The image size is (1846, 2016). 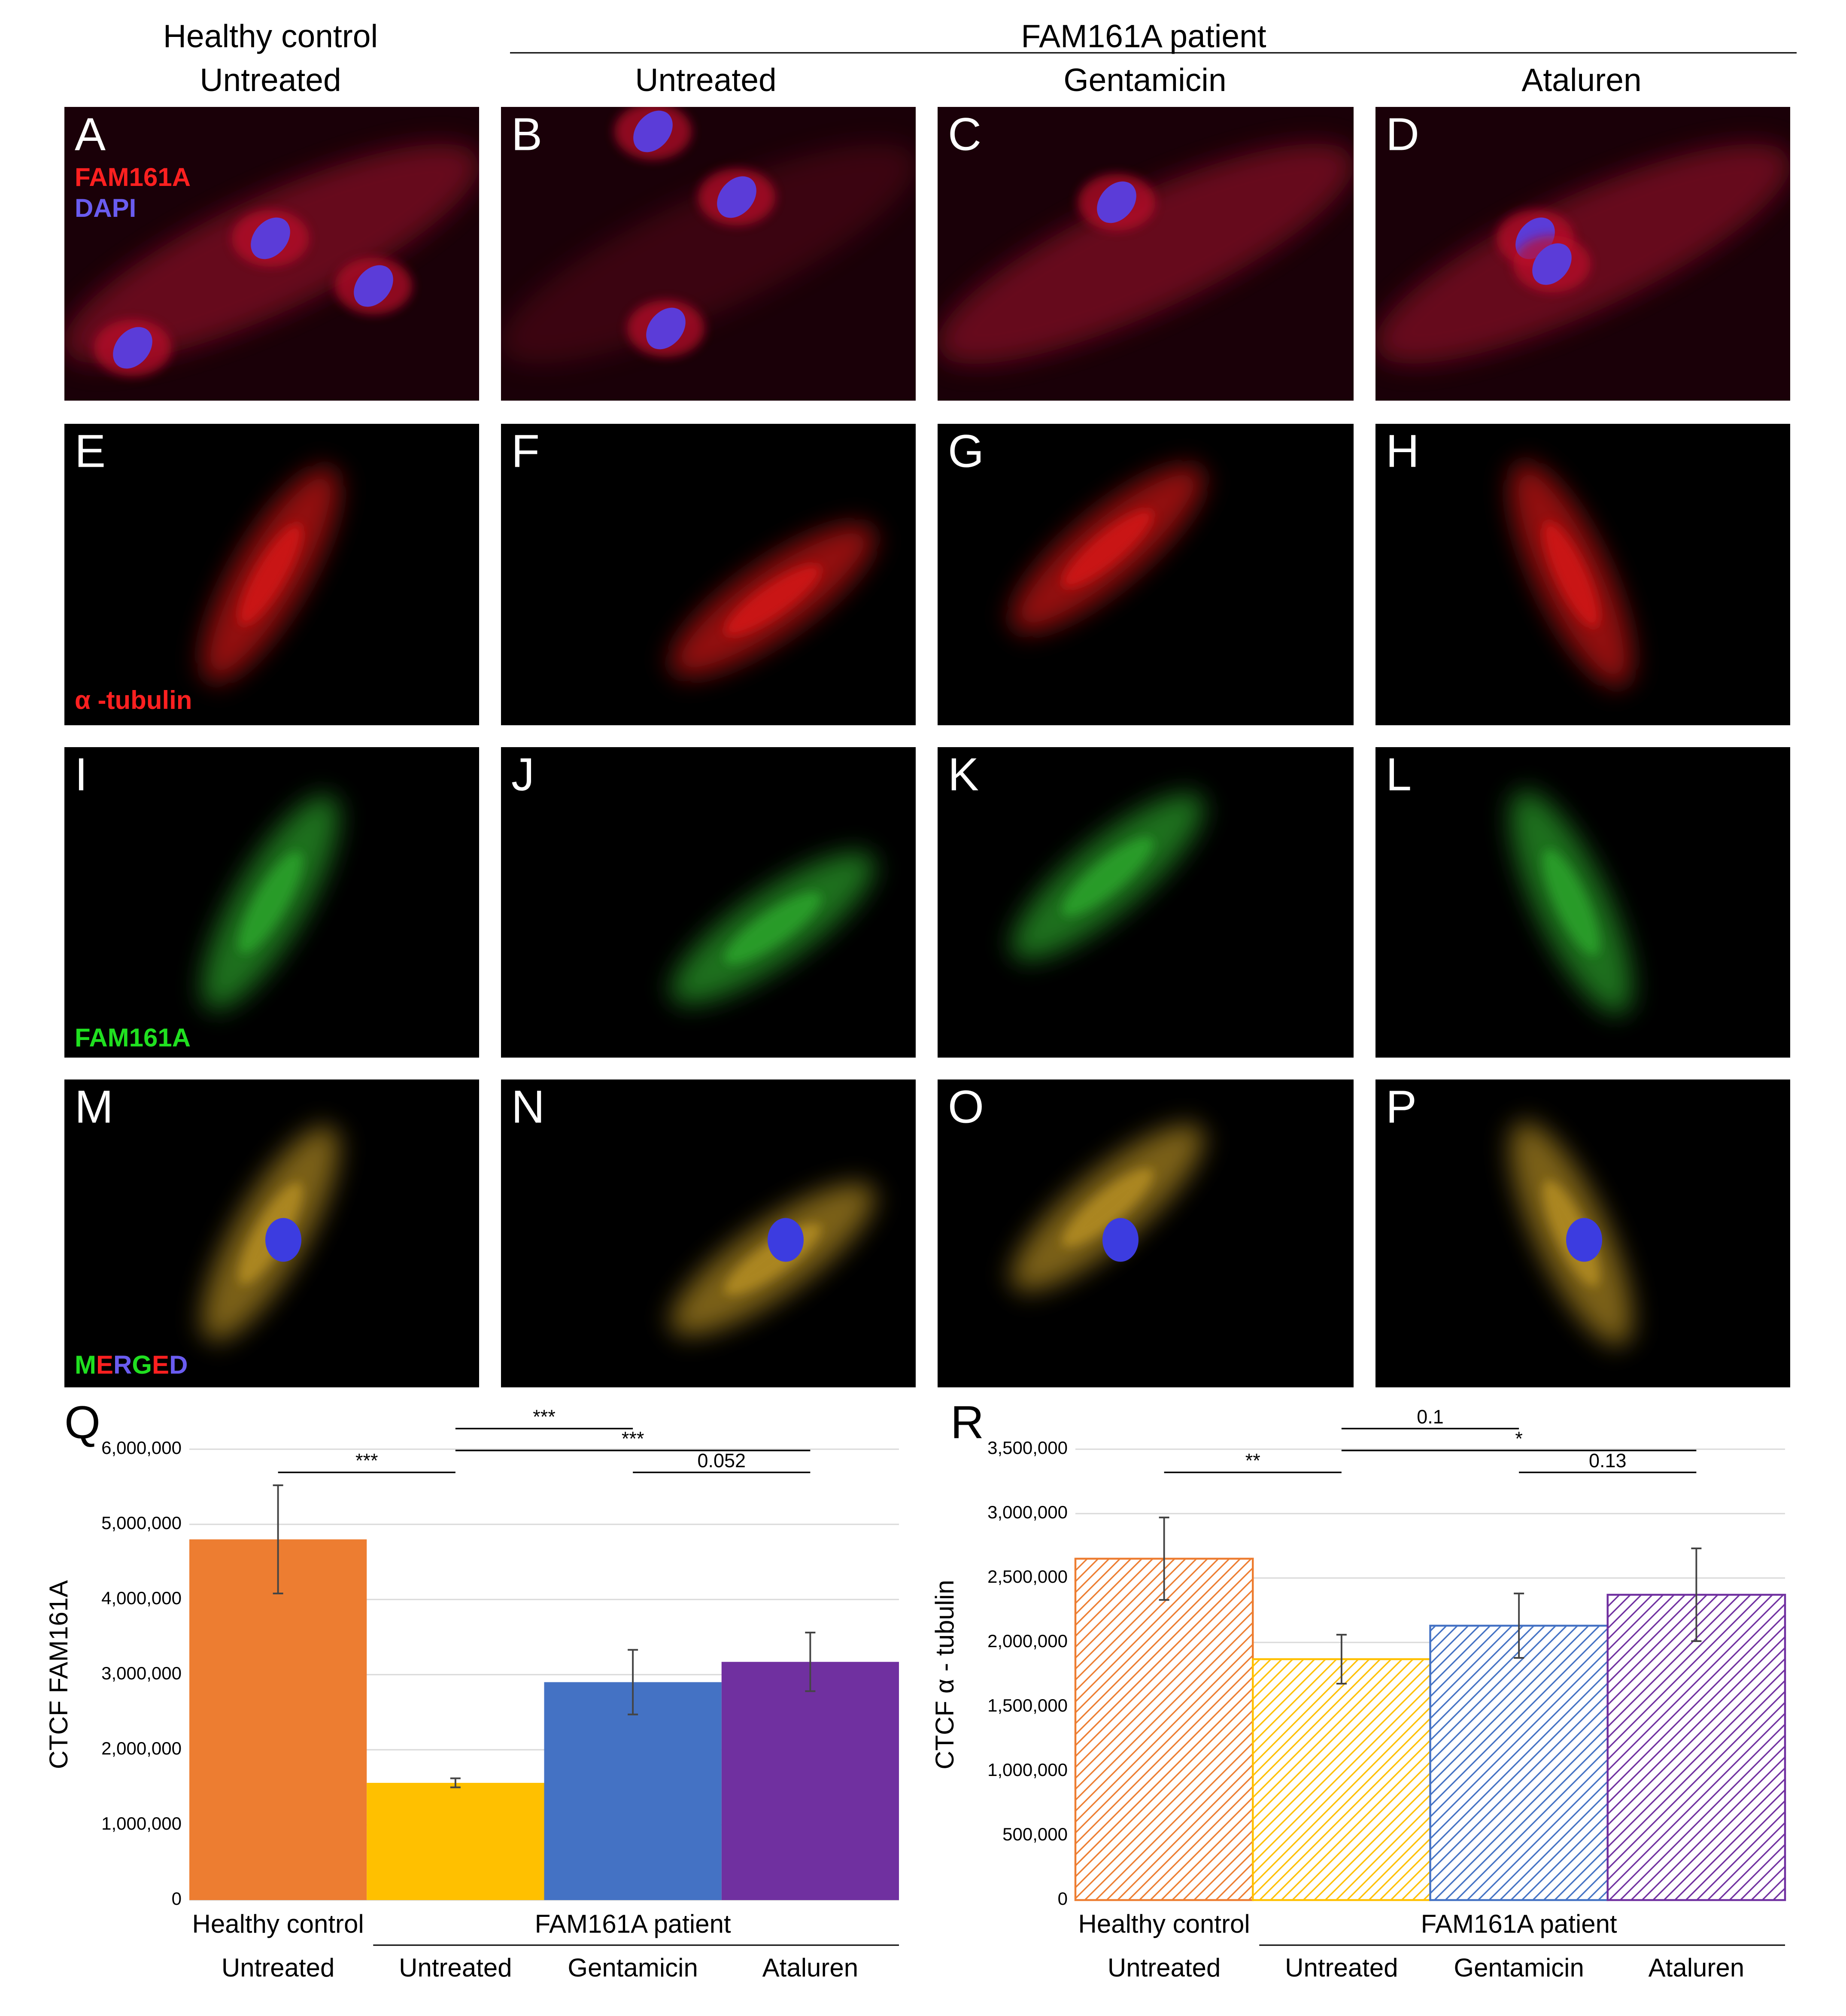 I want to click on panel-letter: P, so click(x=1401, y=1107).